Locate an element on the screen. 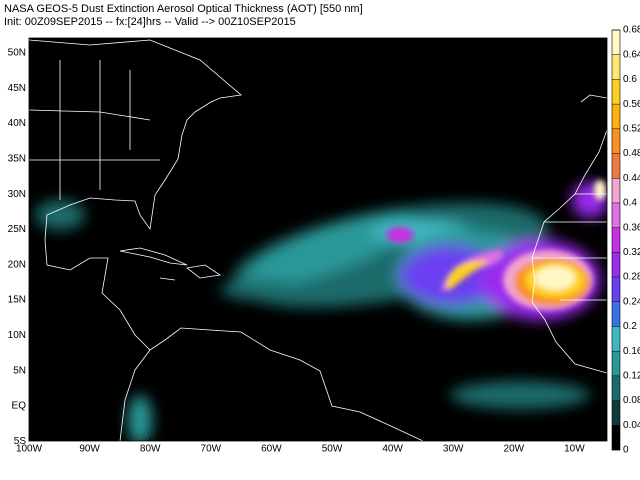 This screenshot has height=480, width=640. colorbar-label: 0.4 is located at coordinates (630, 203).